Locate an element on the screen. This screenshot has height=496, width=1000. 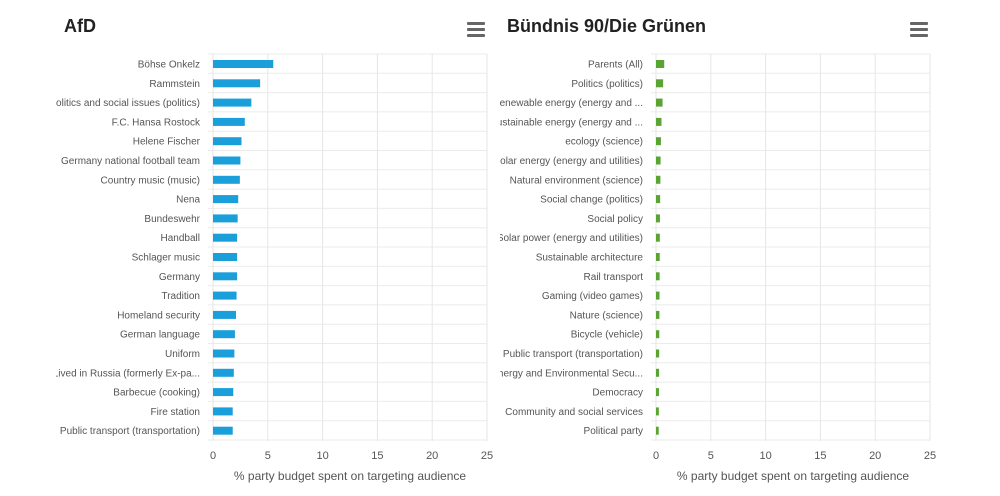
category-label: Uniform is located at coordinates (182, 354).